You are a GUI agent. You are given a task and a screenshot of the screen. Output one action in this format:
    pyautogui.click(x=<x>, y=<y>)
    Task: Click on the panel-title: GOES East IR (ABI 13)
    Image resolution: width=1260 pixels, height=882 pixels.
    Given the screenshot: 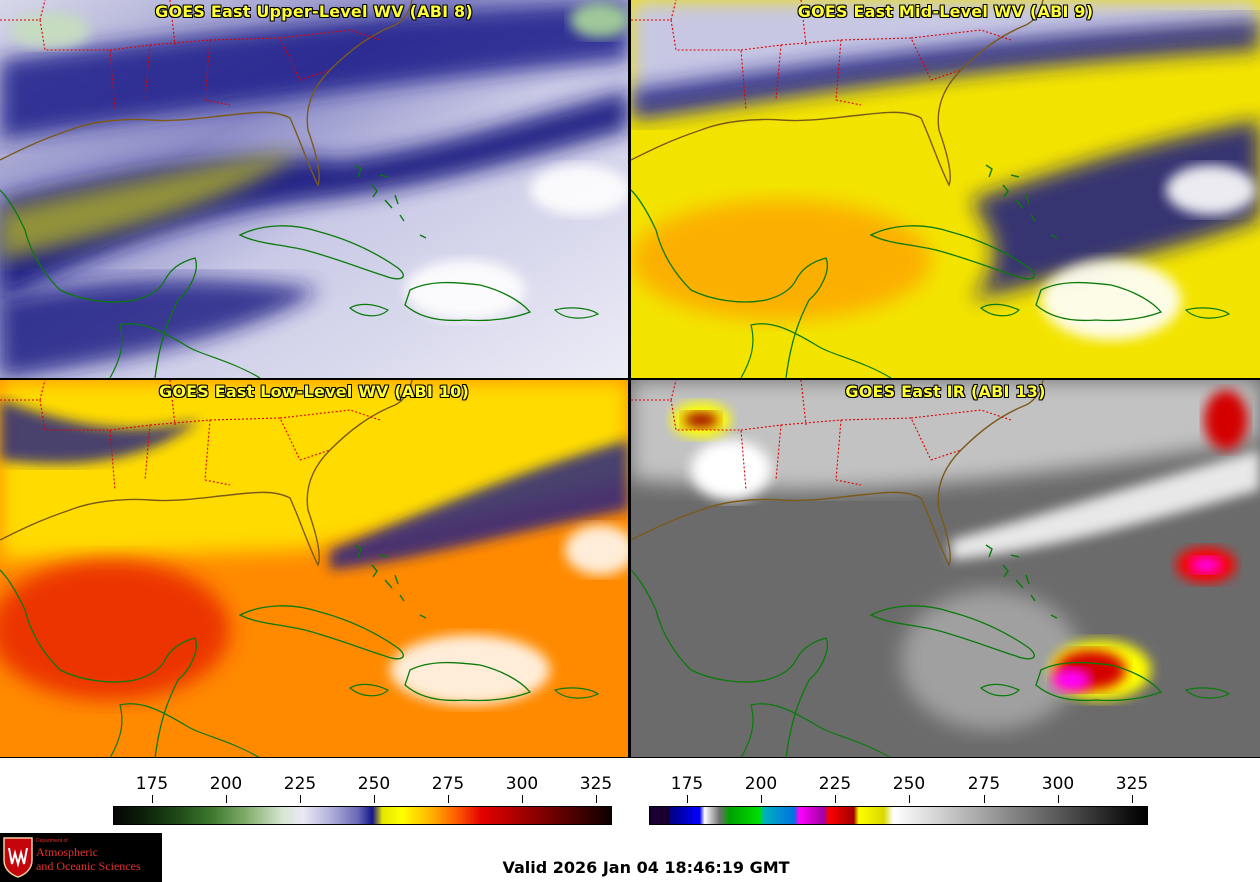 What is the action you would take?
    pyautogui.click(x=945, y=391)
    